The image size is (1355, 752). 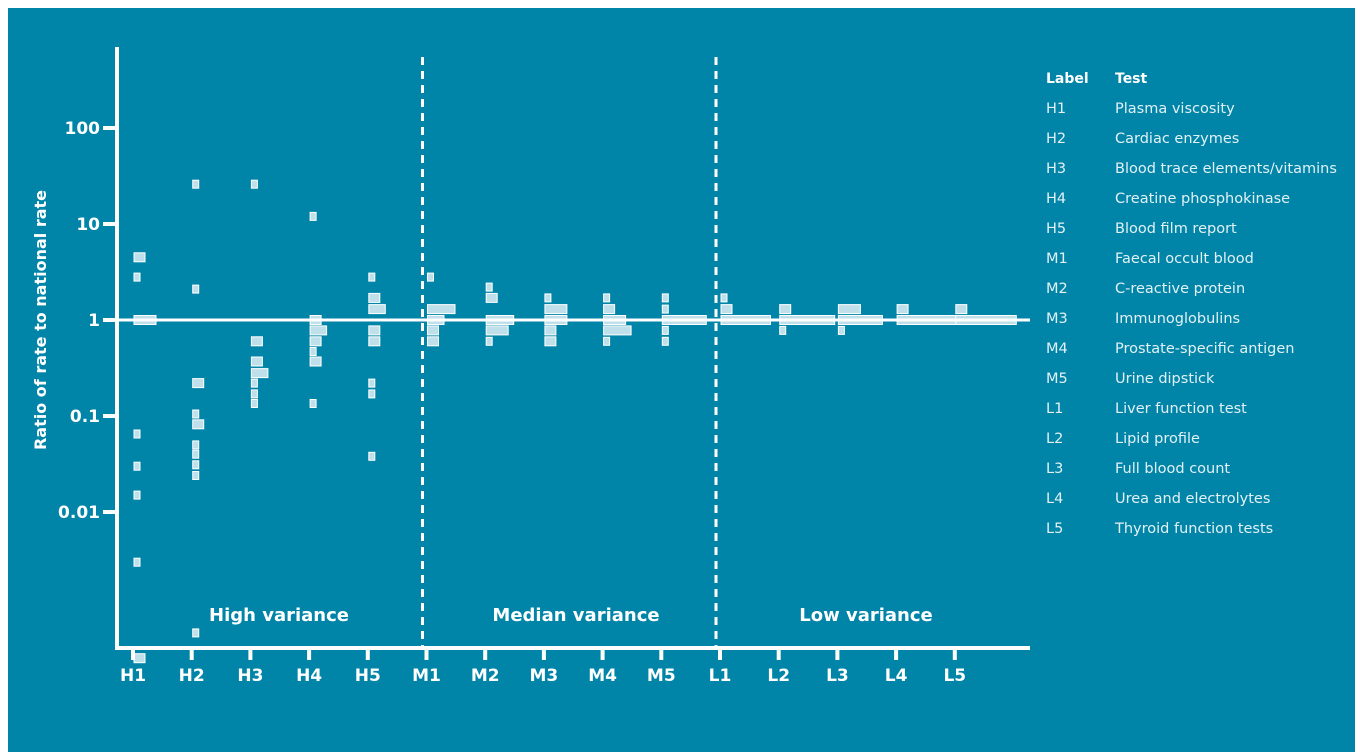 What do you see at coordinates (1057, 349) in the screenshot?
I see `legend-code: M4` at bounding box center [1057, 349].